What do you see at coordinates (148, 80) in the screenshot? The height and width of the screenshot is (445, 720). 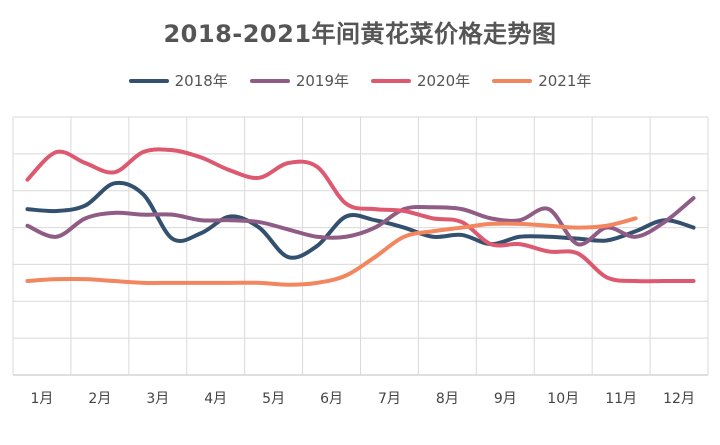 I see `legend-swatch-2018` at bounding box center [148, 80].